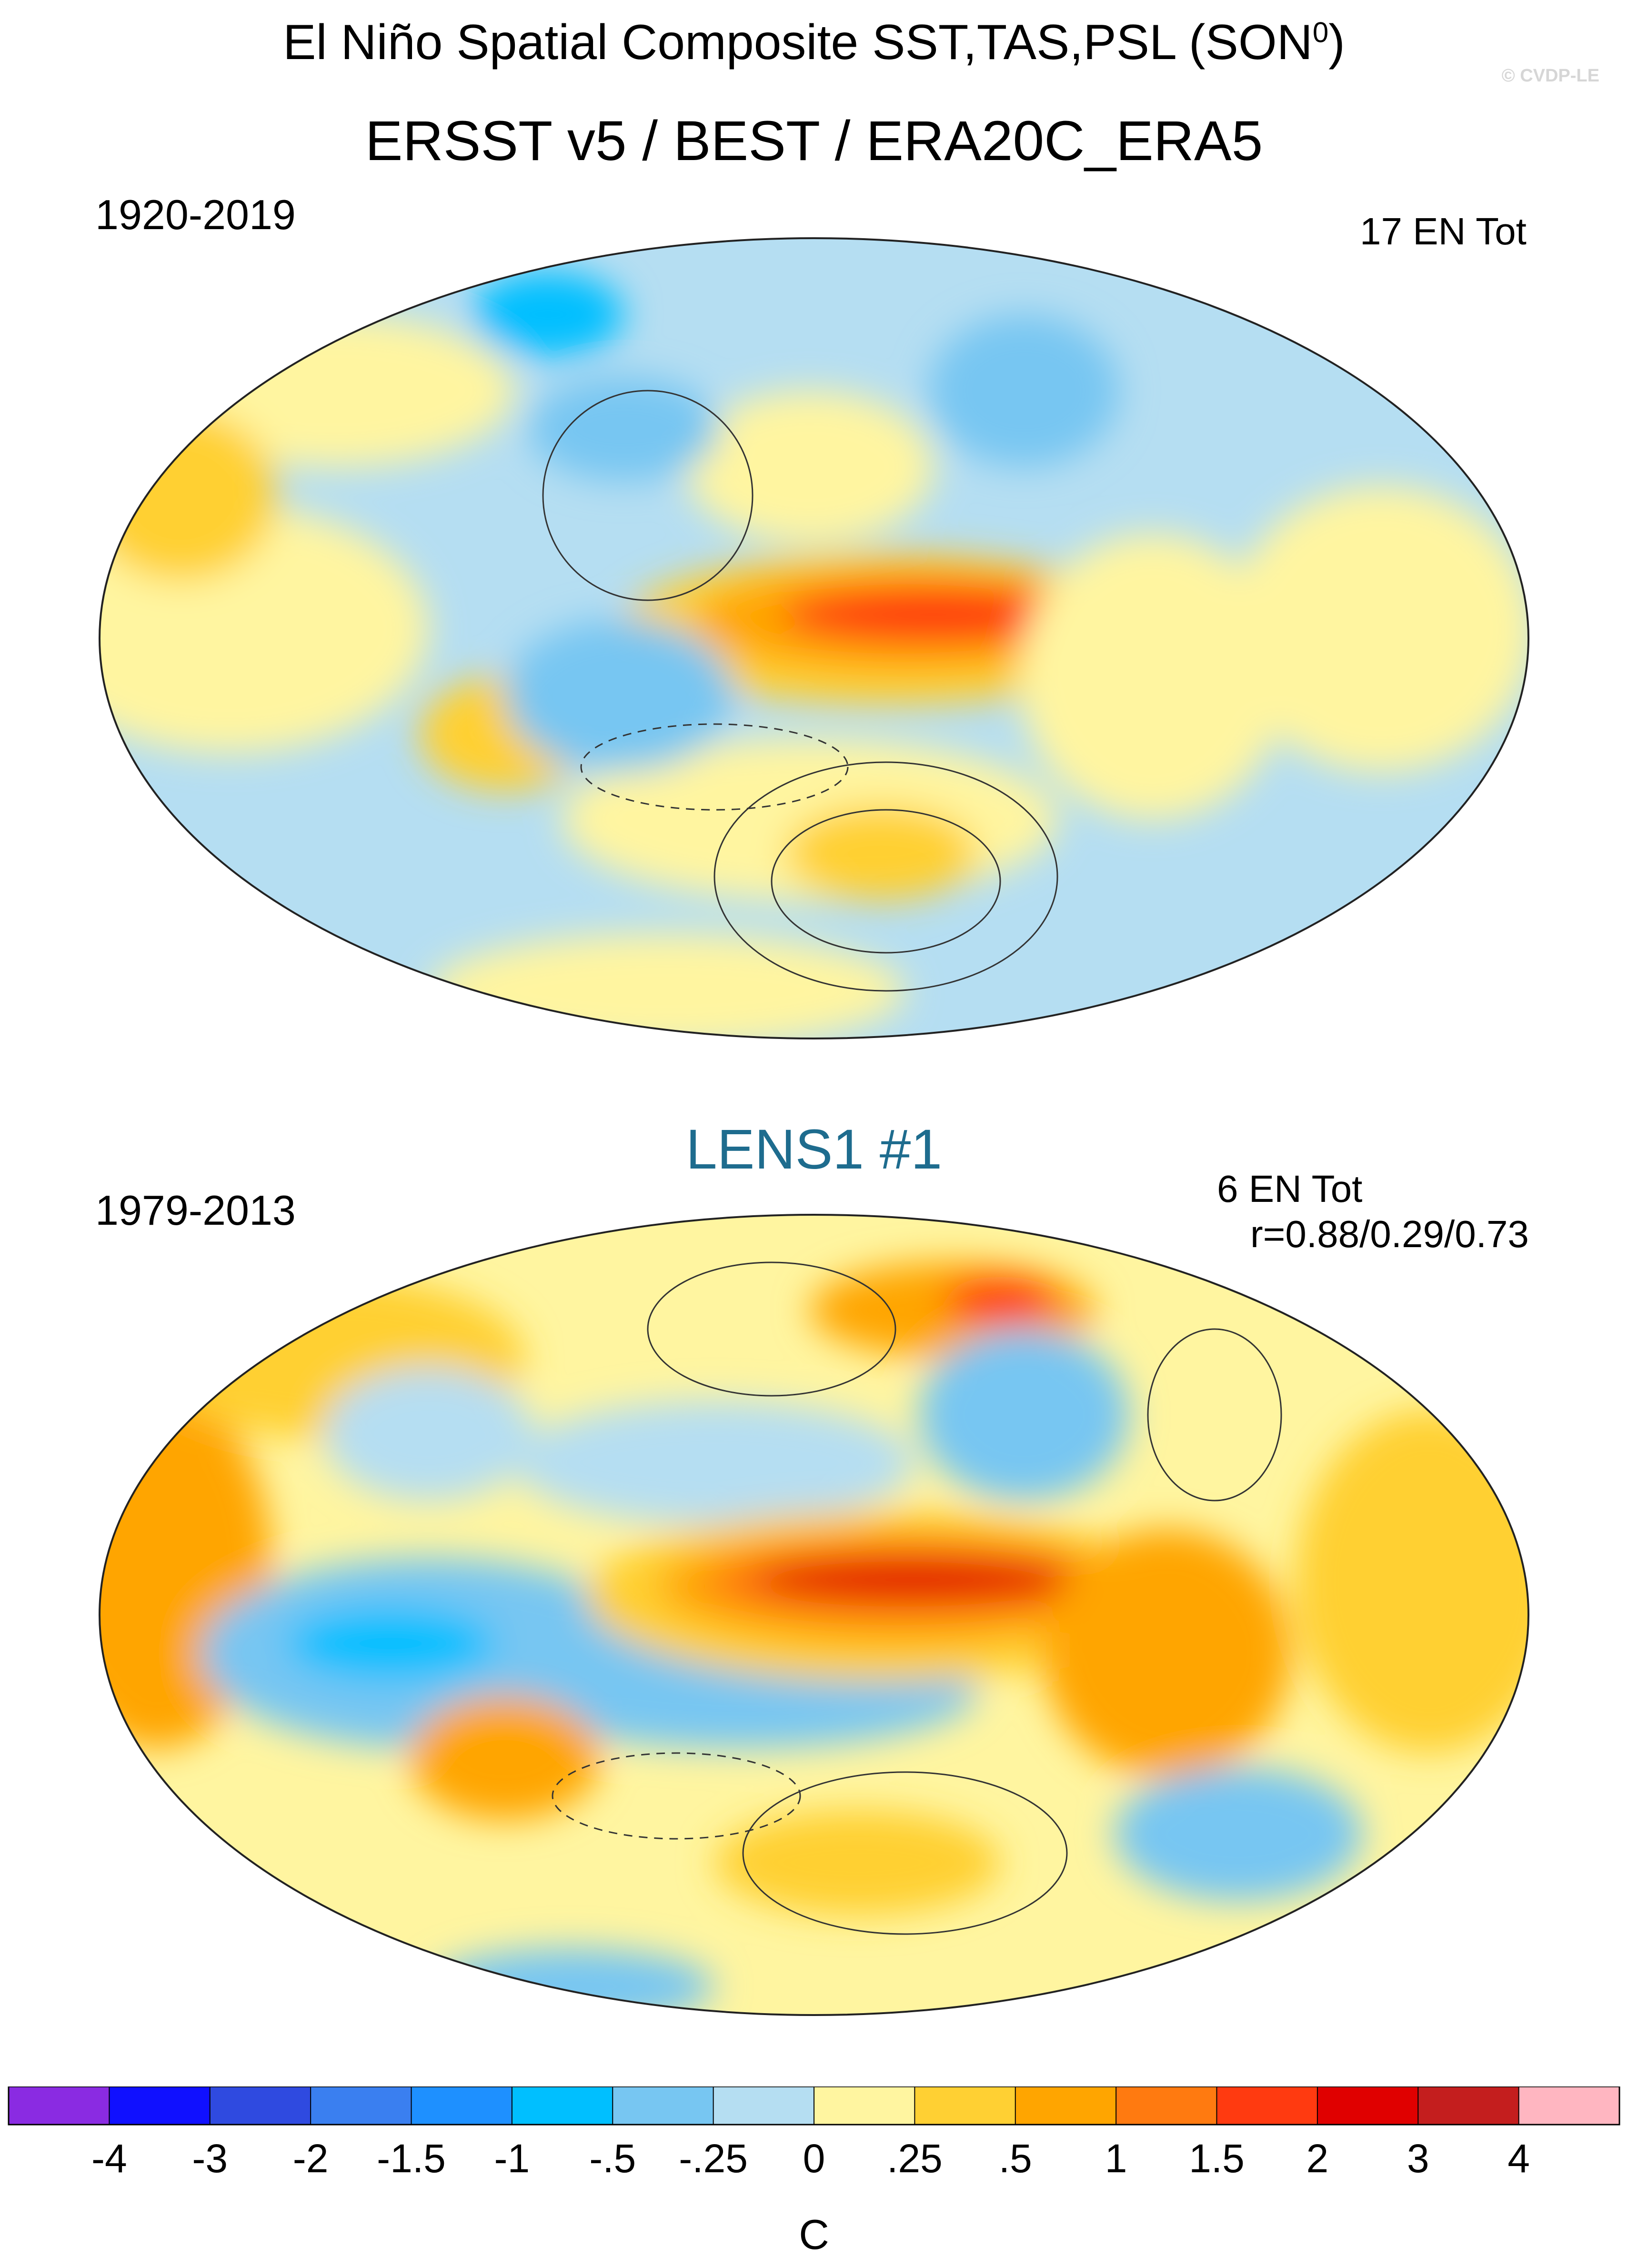 Image resolution: width=1628 pixels, height=2268 pixels. What do you see at coordinates (210, 2158) in the screenshot?
I see `colorbar-tick-label: -3` at bounding box center [210, 2158].